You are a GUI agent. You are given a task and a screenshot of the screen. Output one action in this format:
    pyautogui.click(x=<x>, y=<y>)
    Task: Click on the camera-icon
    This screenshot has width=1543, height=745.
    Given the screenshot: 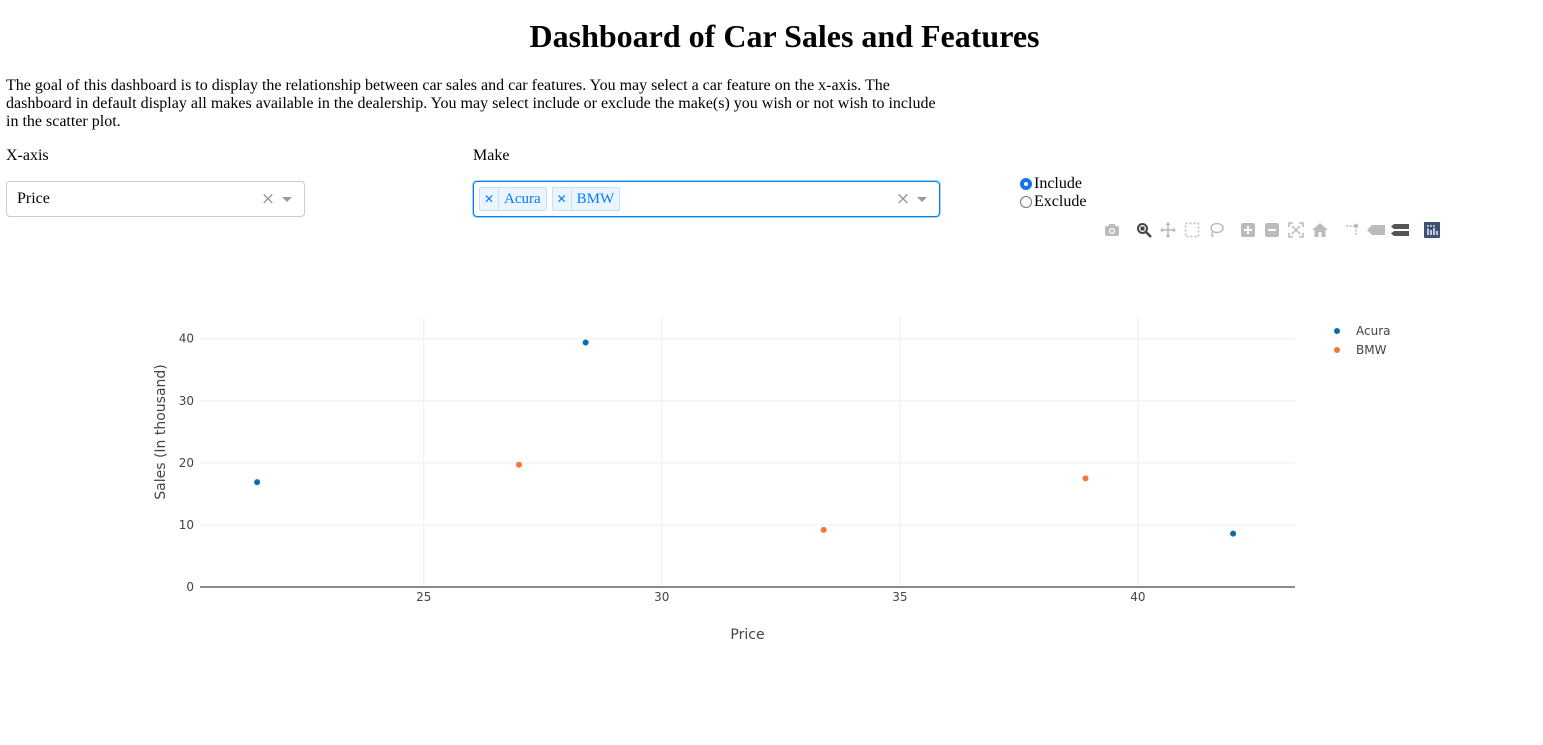 What is the action you would take?
    pyautogui.click(x=1112, y=230)
    